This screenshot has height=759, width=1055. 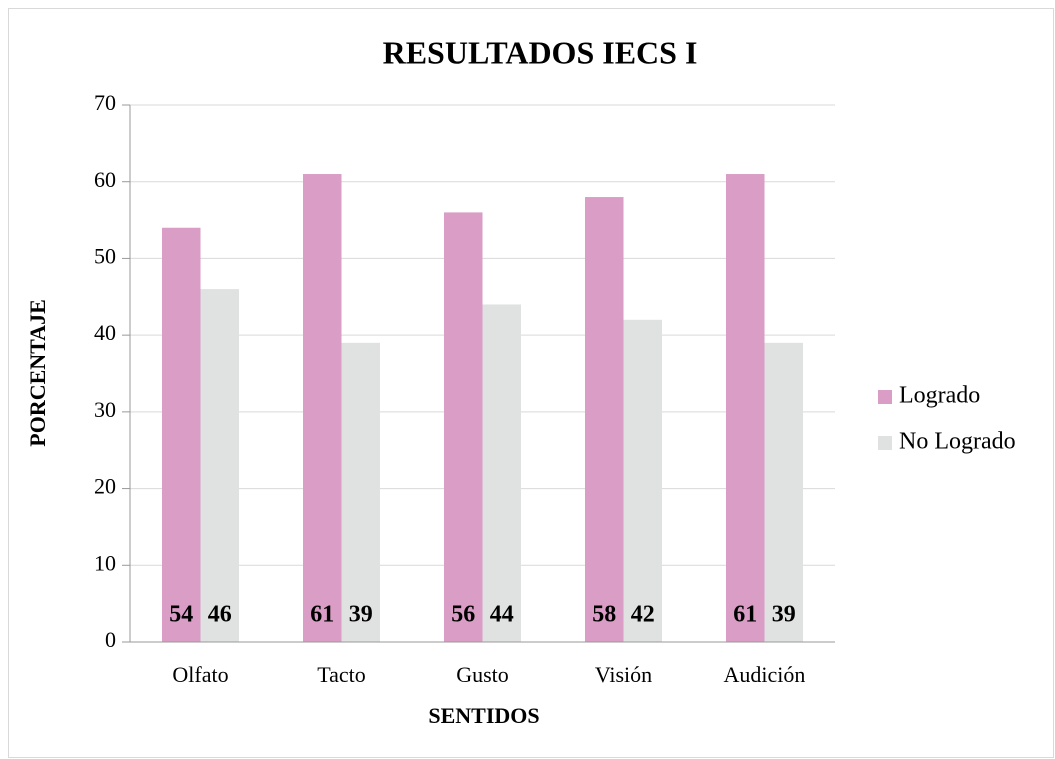 I want to click on data-label: 58, so click(x=604, y=615).